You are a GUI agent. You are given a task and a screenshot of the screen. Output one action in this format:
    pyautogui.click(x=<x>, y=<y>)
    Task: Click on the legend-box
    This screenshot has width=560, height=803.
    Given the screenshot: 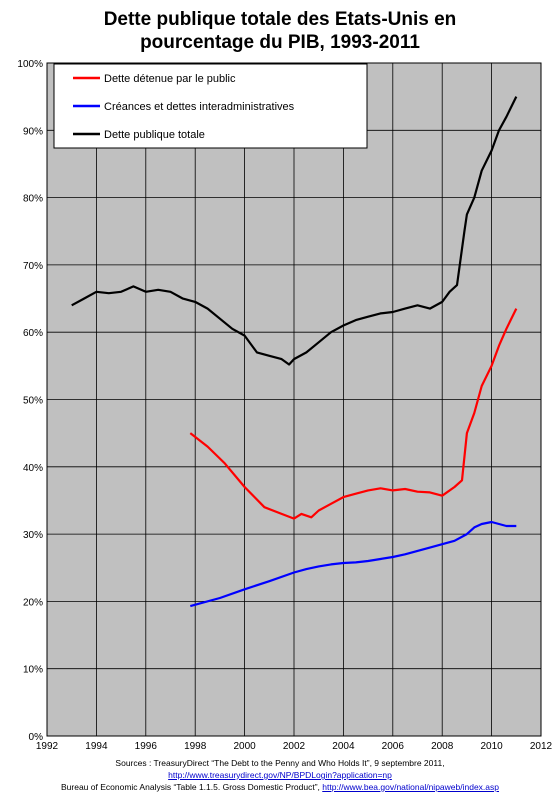 What is the action you would take?
    pyautogui.click(x=210, y=106)
    